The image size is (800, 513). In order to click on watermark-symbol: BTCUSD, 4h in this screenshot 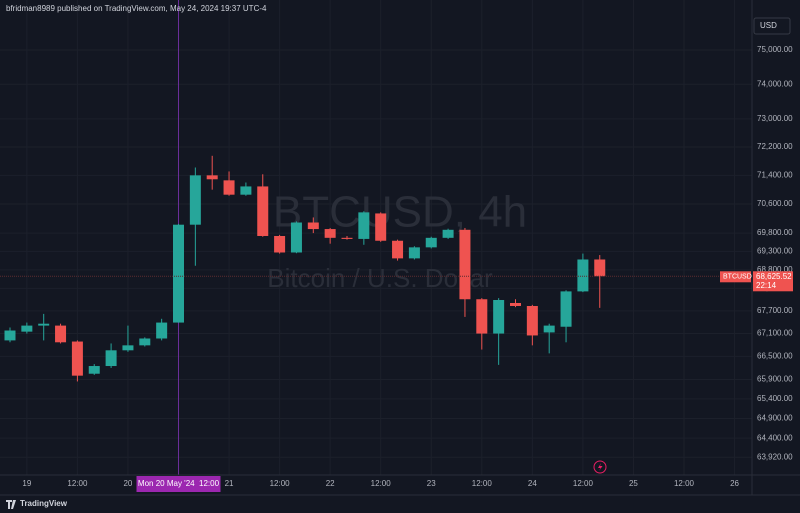, I will do `click(400, 212)`.